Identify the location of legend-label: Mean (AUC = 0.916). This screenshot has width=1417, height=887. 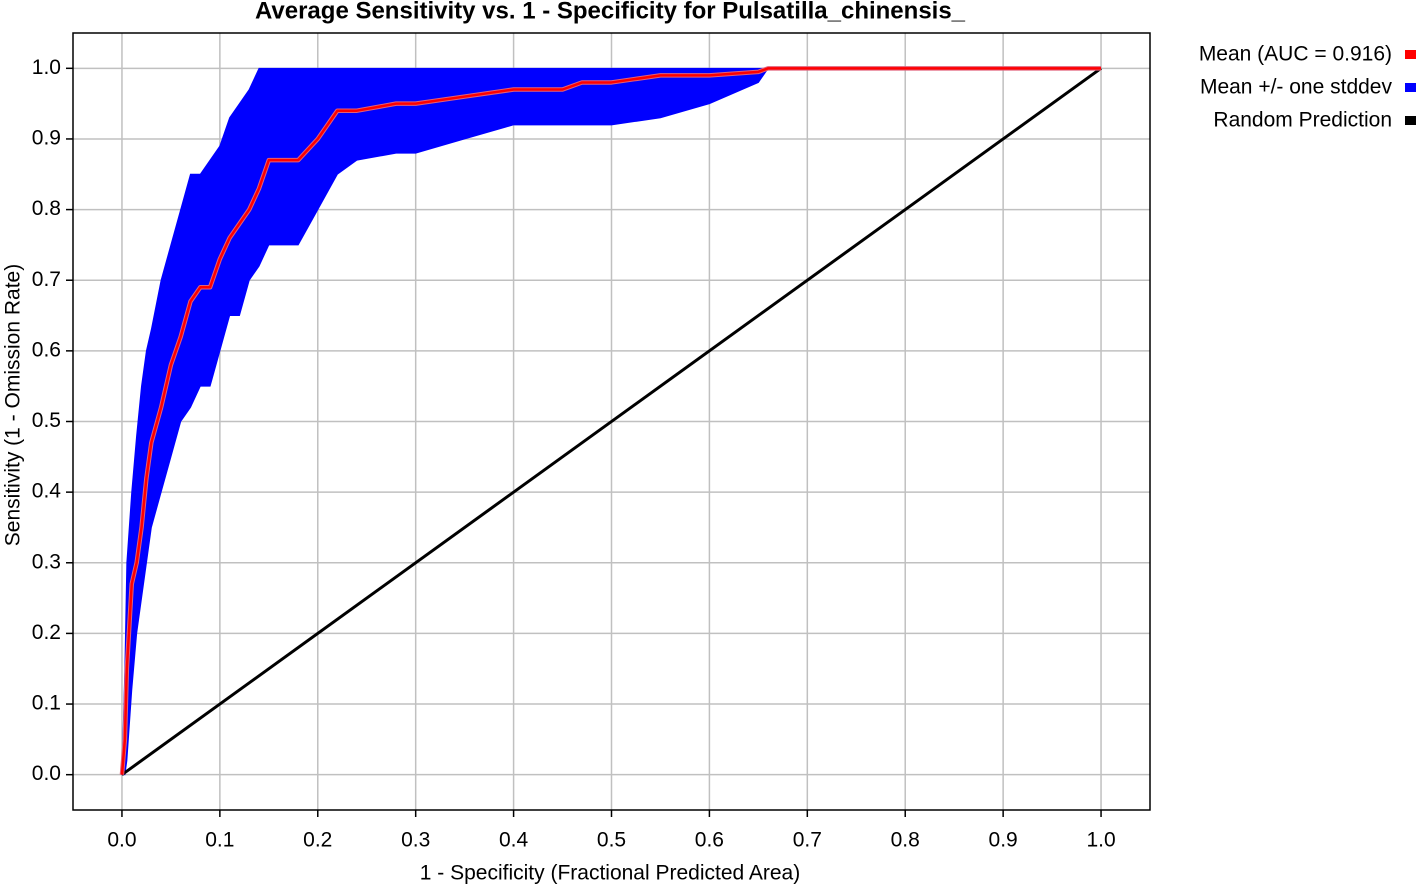
(1295, 54).